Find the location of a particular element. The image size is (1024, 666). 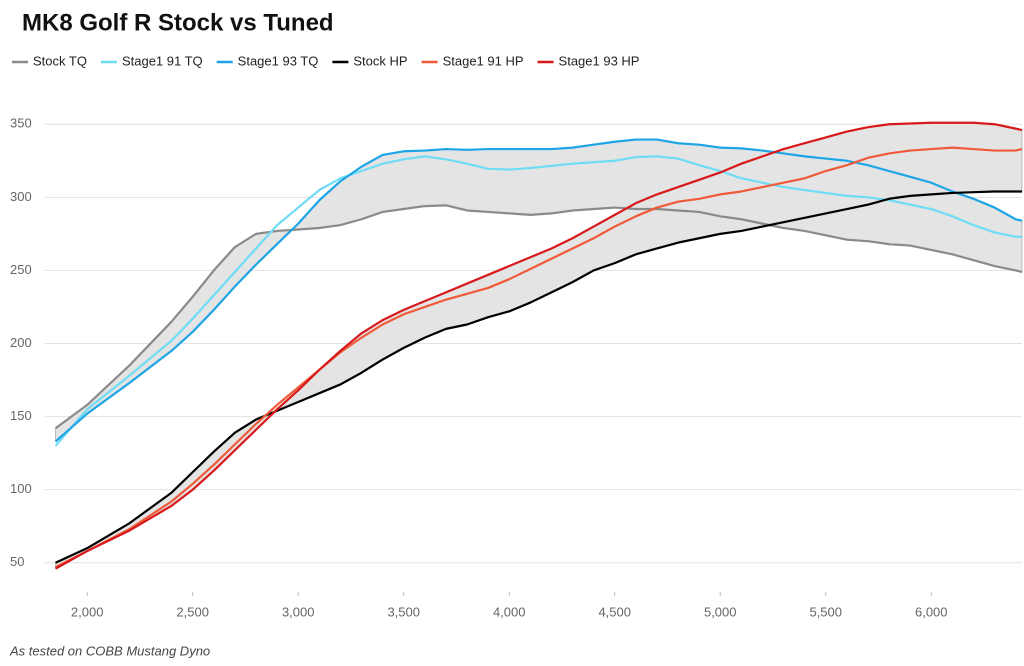

y-tick-label: 350 is located at coordinates (21, 123).